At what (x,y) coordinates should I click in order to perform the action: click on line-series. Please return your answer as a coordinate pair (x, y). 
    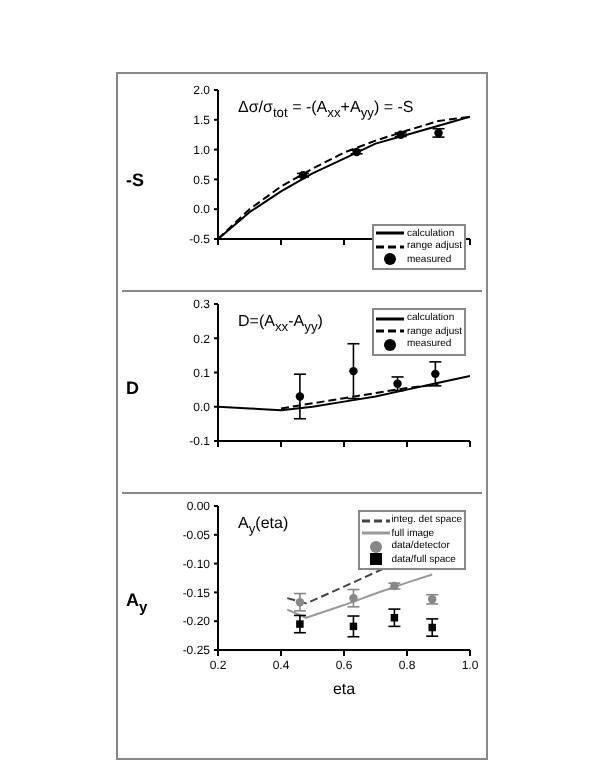
    Looking at the image, I should click on (360, 596).